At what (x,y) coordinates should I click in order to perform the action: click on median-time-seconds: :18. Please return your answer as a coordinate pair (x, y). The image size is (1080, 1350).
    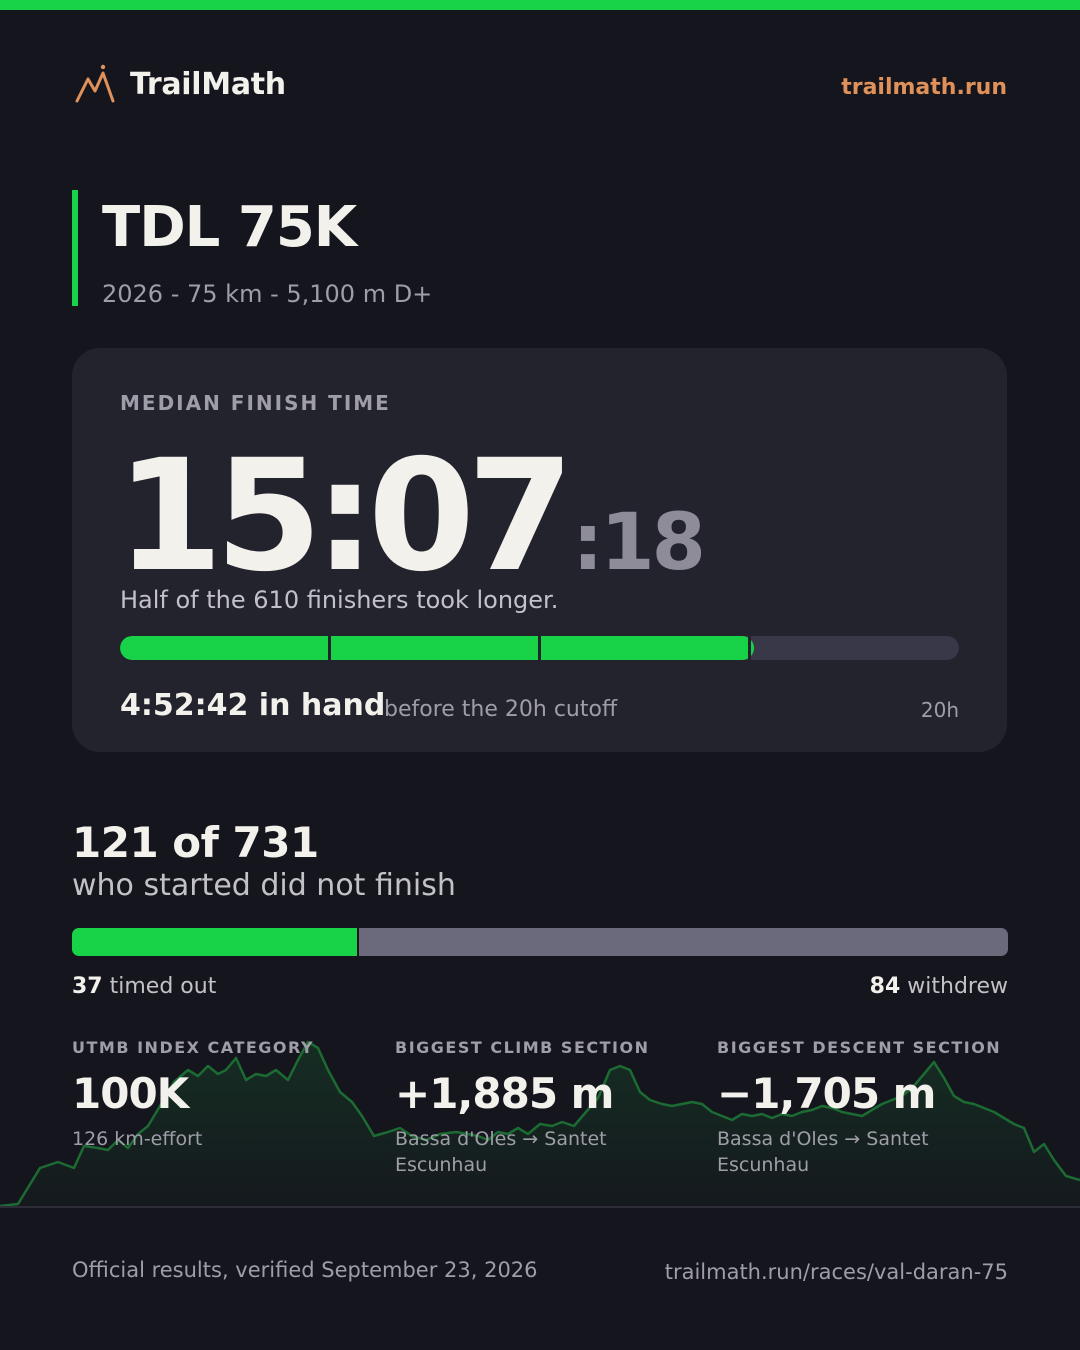
    Looking at the image, I should click on (639, 543).